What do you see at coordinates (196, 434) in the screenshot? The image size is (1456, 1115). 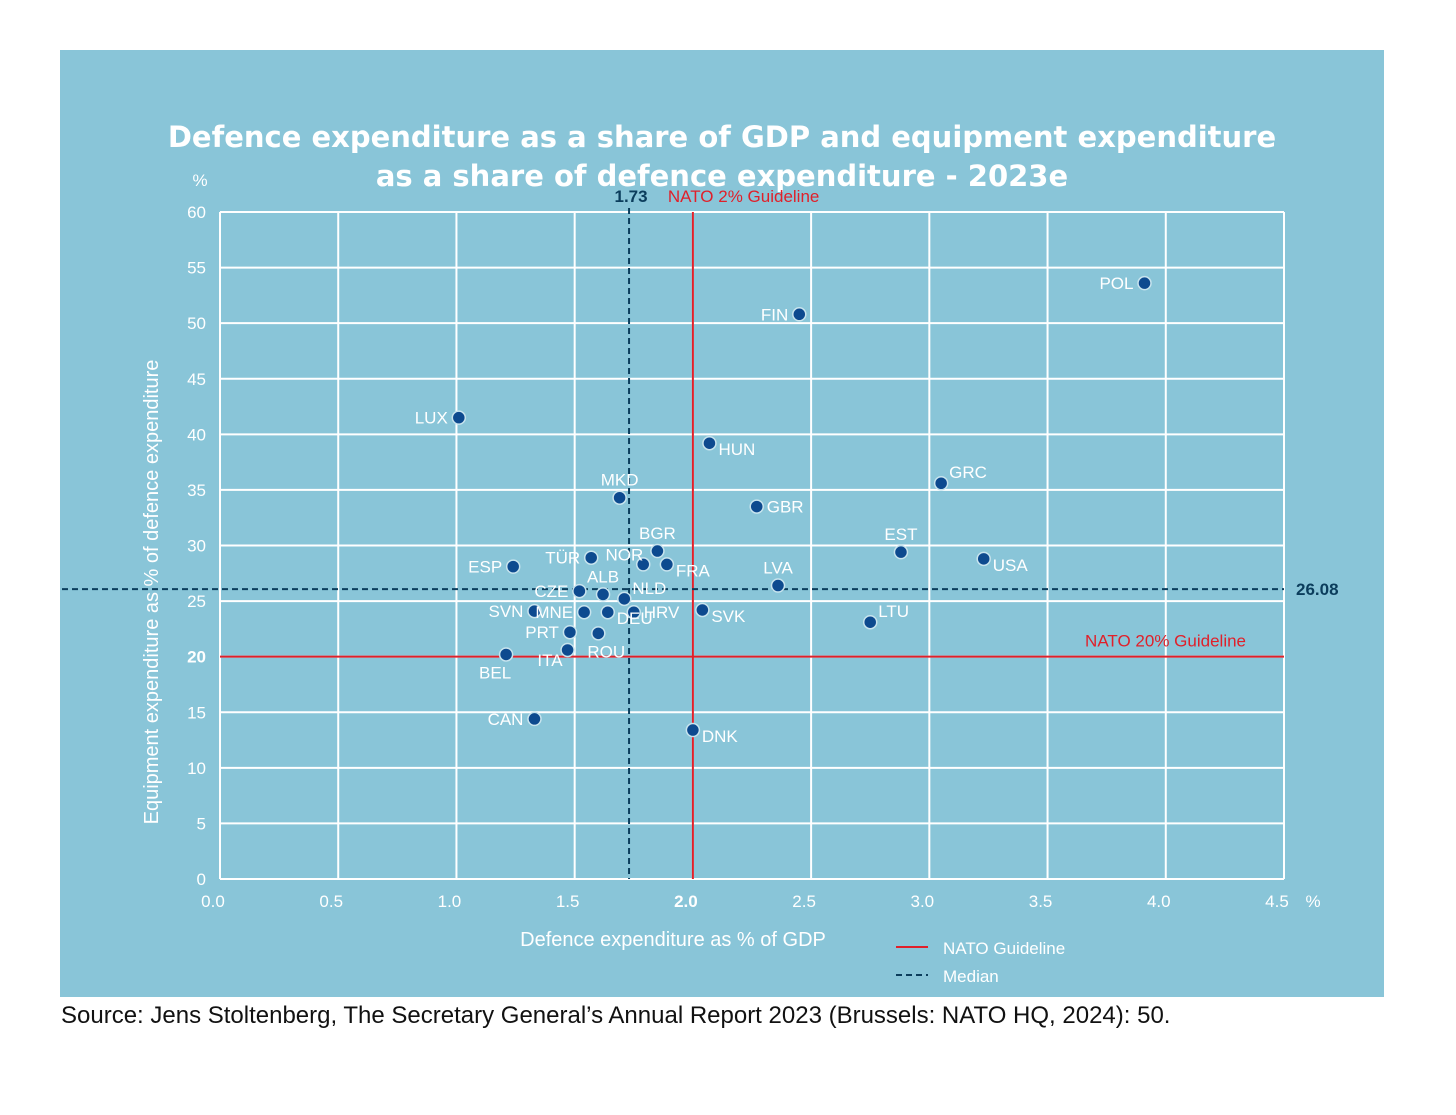 I see `y-tick-label: 40` at bounding box center [196, 434].